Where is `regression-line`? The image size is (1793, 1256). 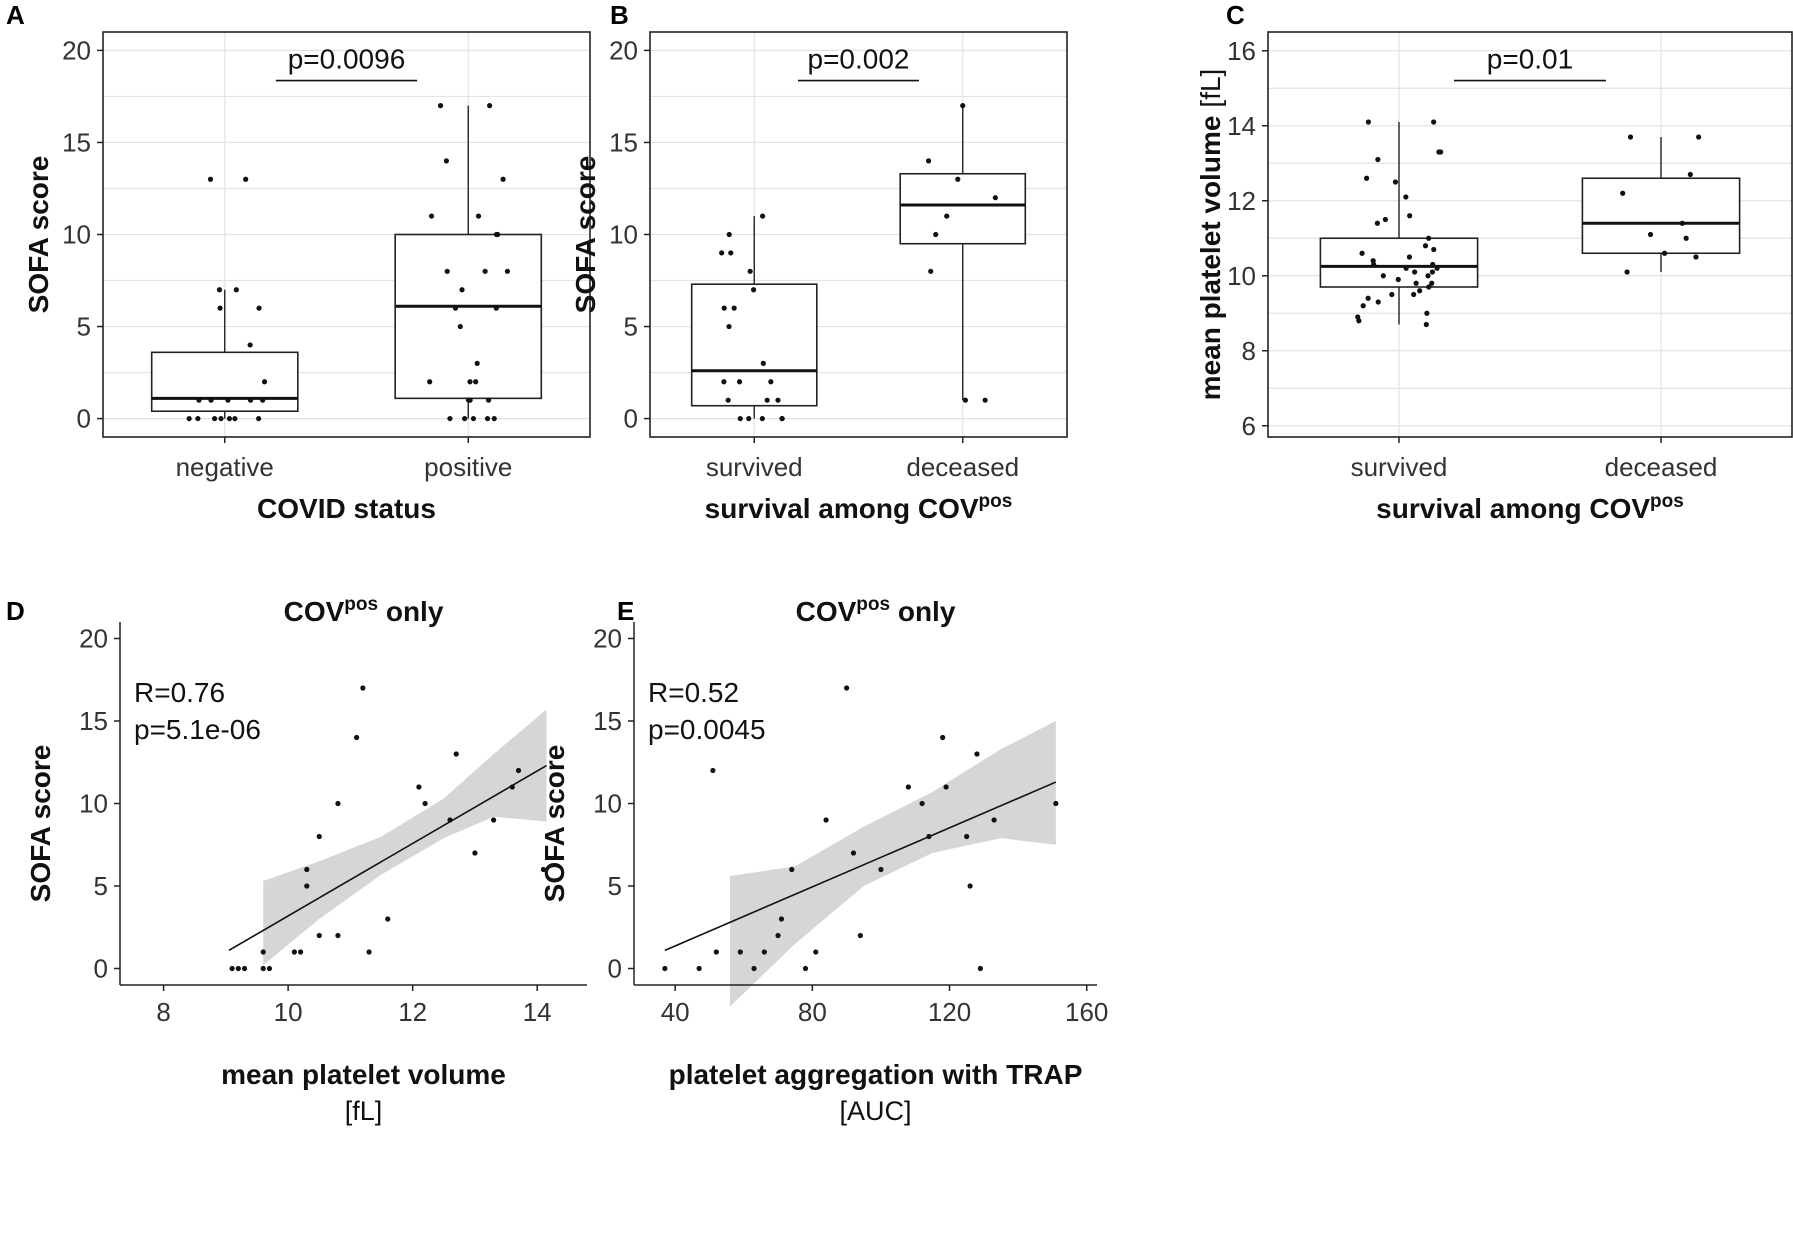
regression-line is located at coordinates (387, 858).